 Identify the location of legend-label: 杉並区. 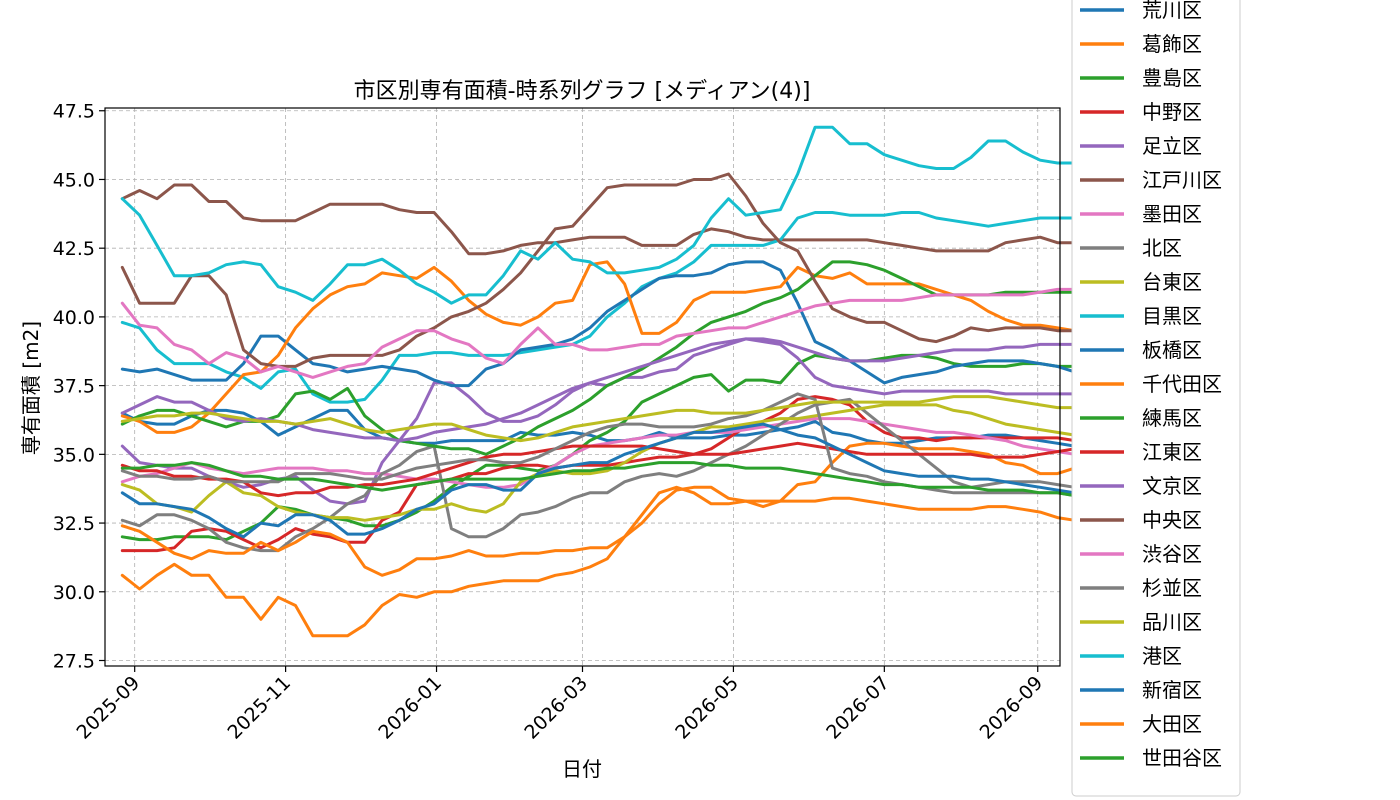
(1172, 588).